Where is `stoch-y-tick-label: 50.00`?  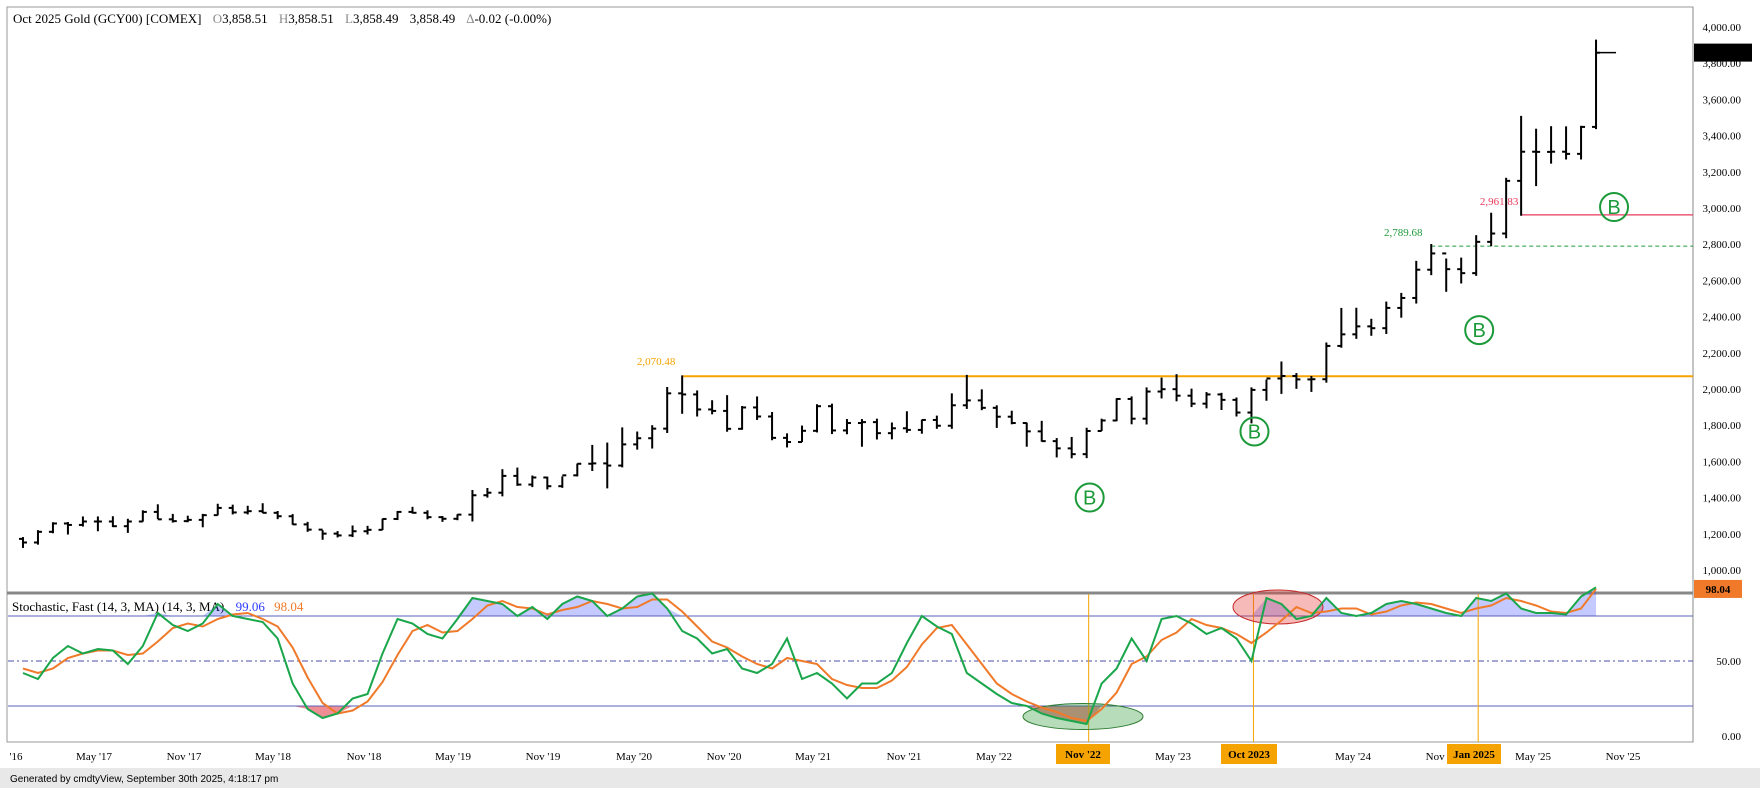 stoch-y-tick-label: 50.00 is located at coordinates (1728, 662).